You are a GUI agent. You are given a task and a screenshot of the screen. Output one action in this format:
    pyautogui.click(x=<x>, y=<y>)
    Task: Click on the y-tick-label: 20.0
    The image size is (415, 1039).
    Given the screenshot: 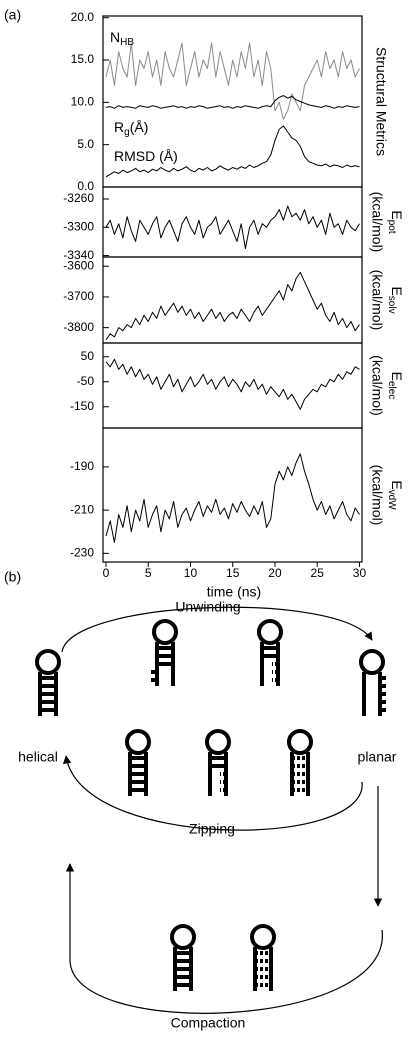 What is the action you would take?
    pyautogui.click(x=83, y=17)
    